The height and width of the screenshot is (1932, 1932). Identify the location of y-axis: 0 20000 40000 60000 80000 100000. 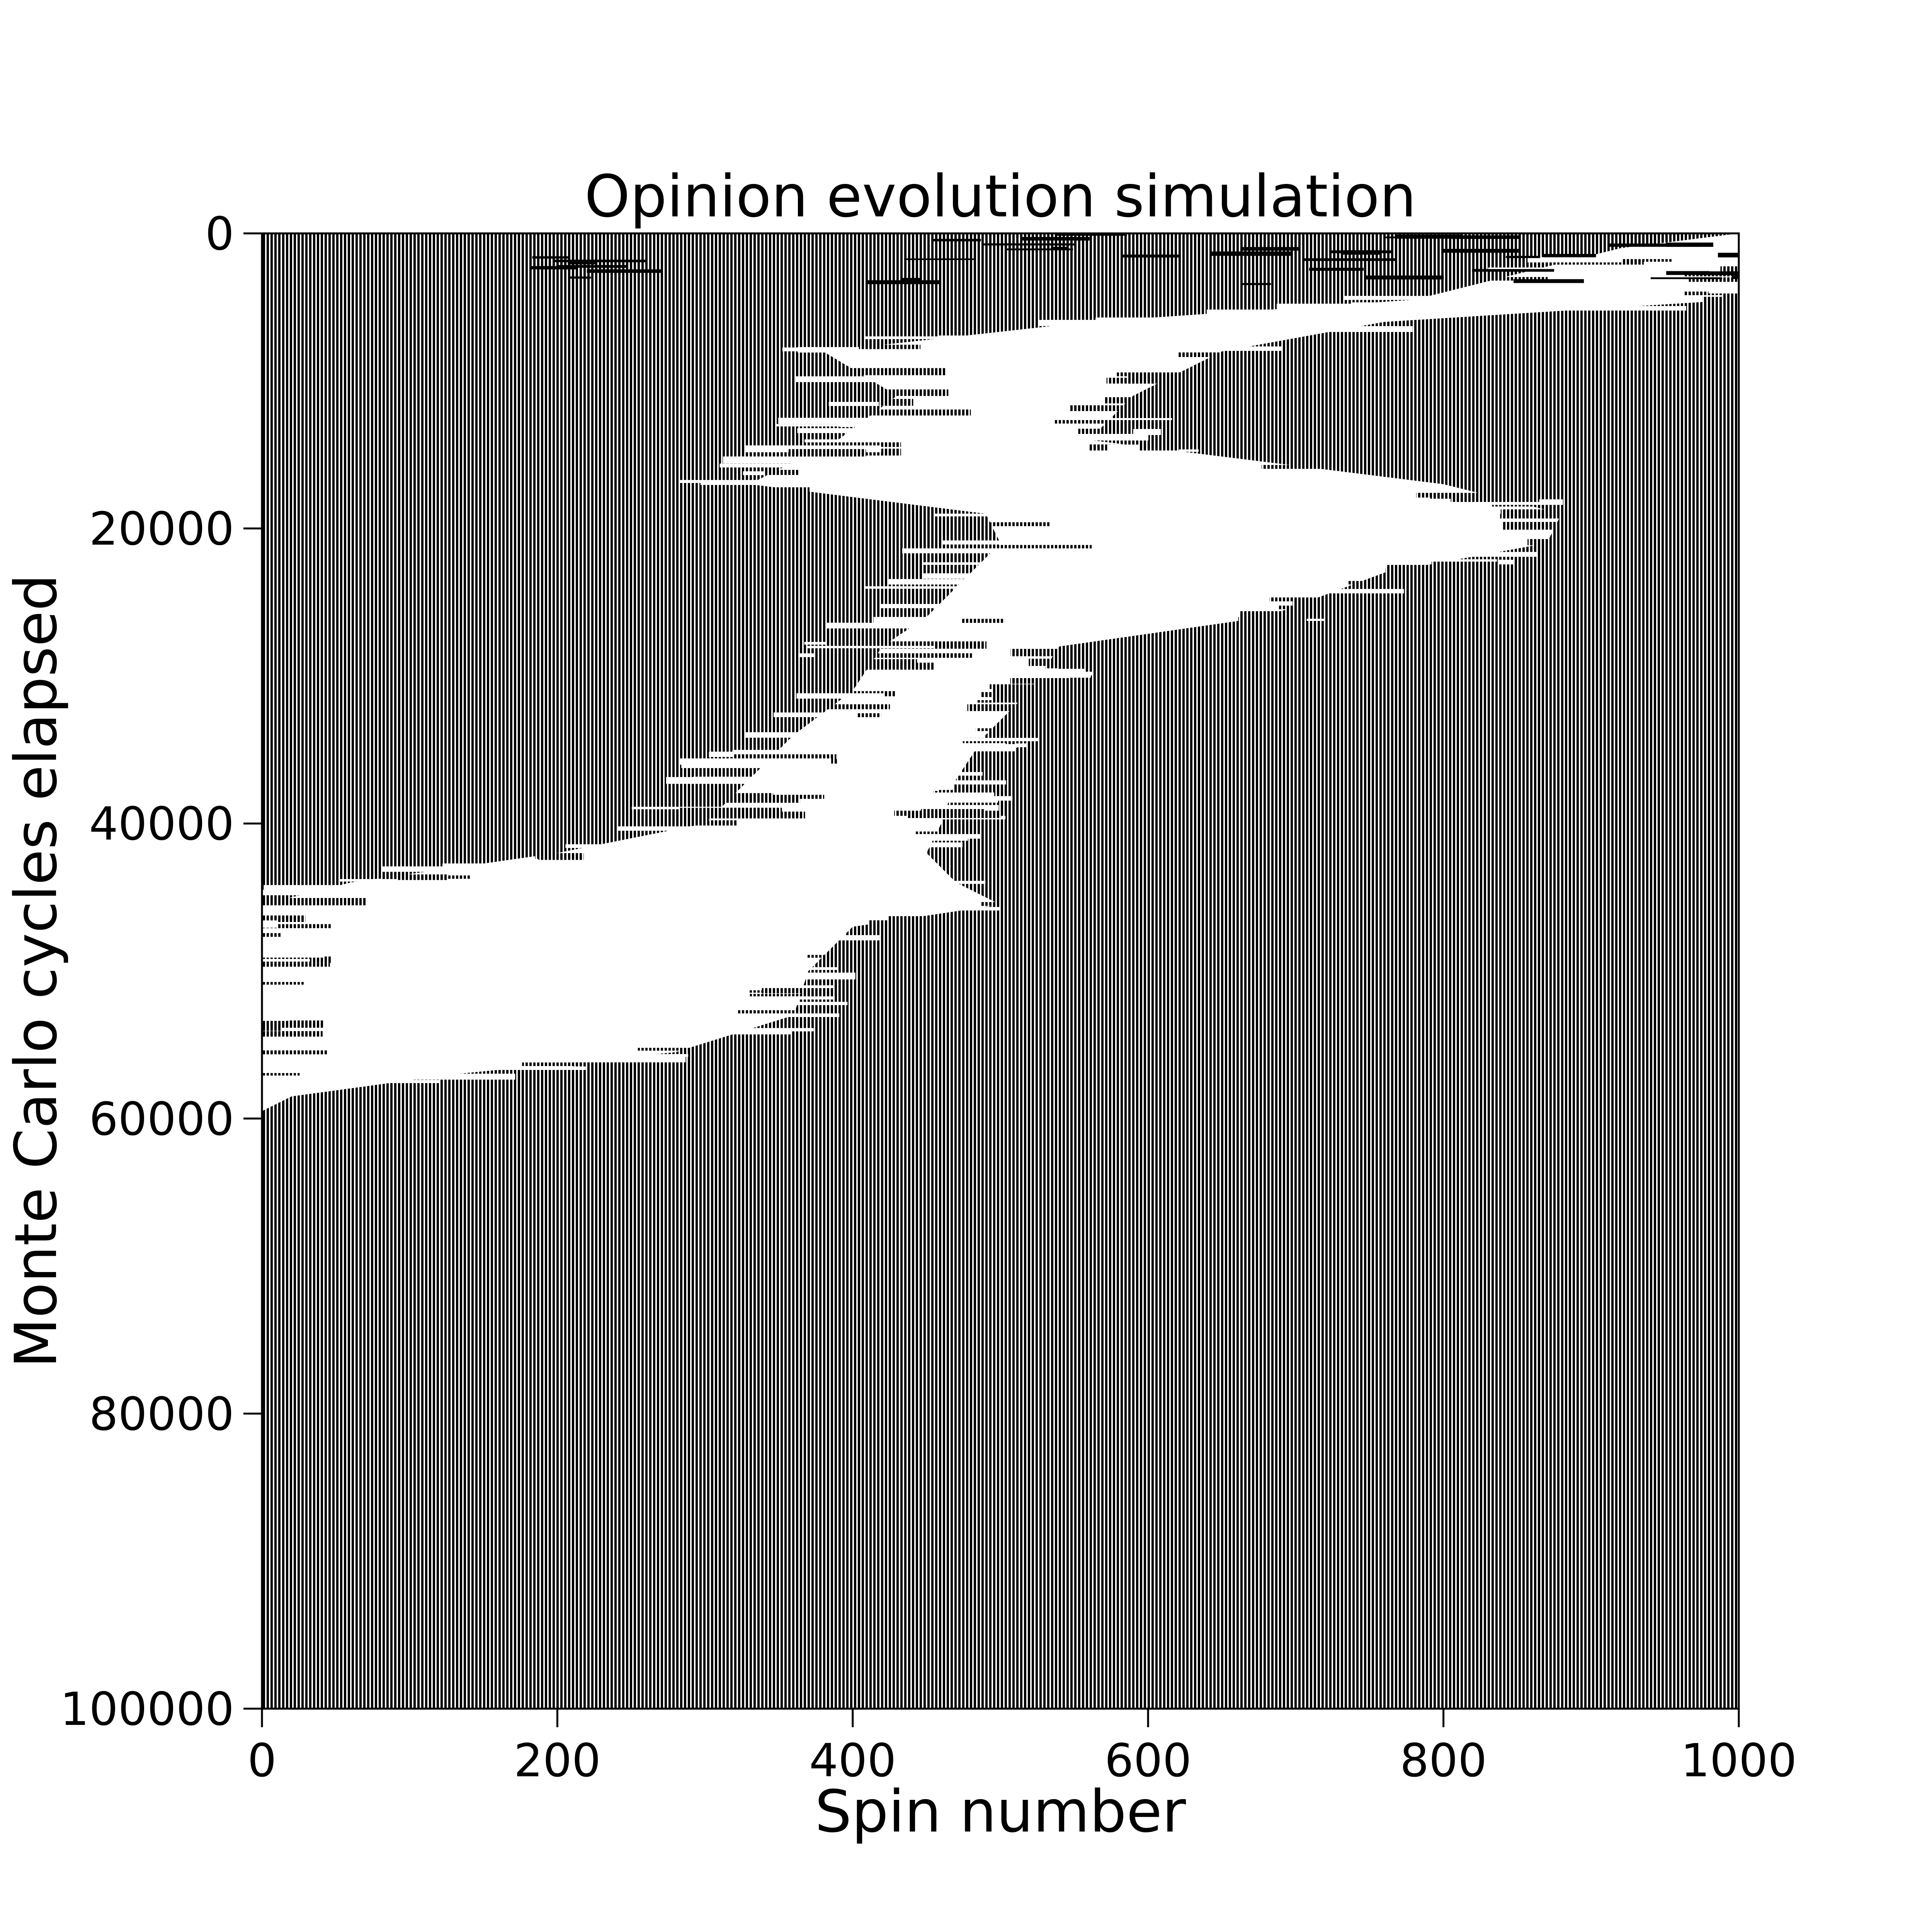
(161, 971).